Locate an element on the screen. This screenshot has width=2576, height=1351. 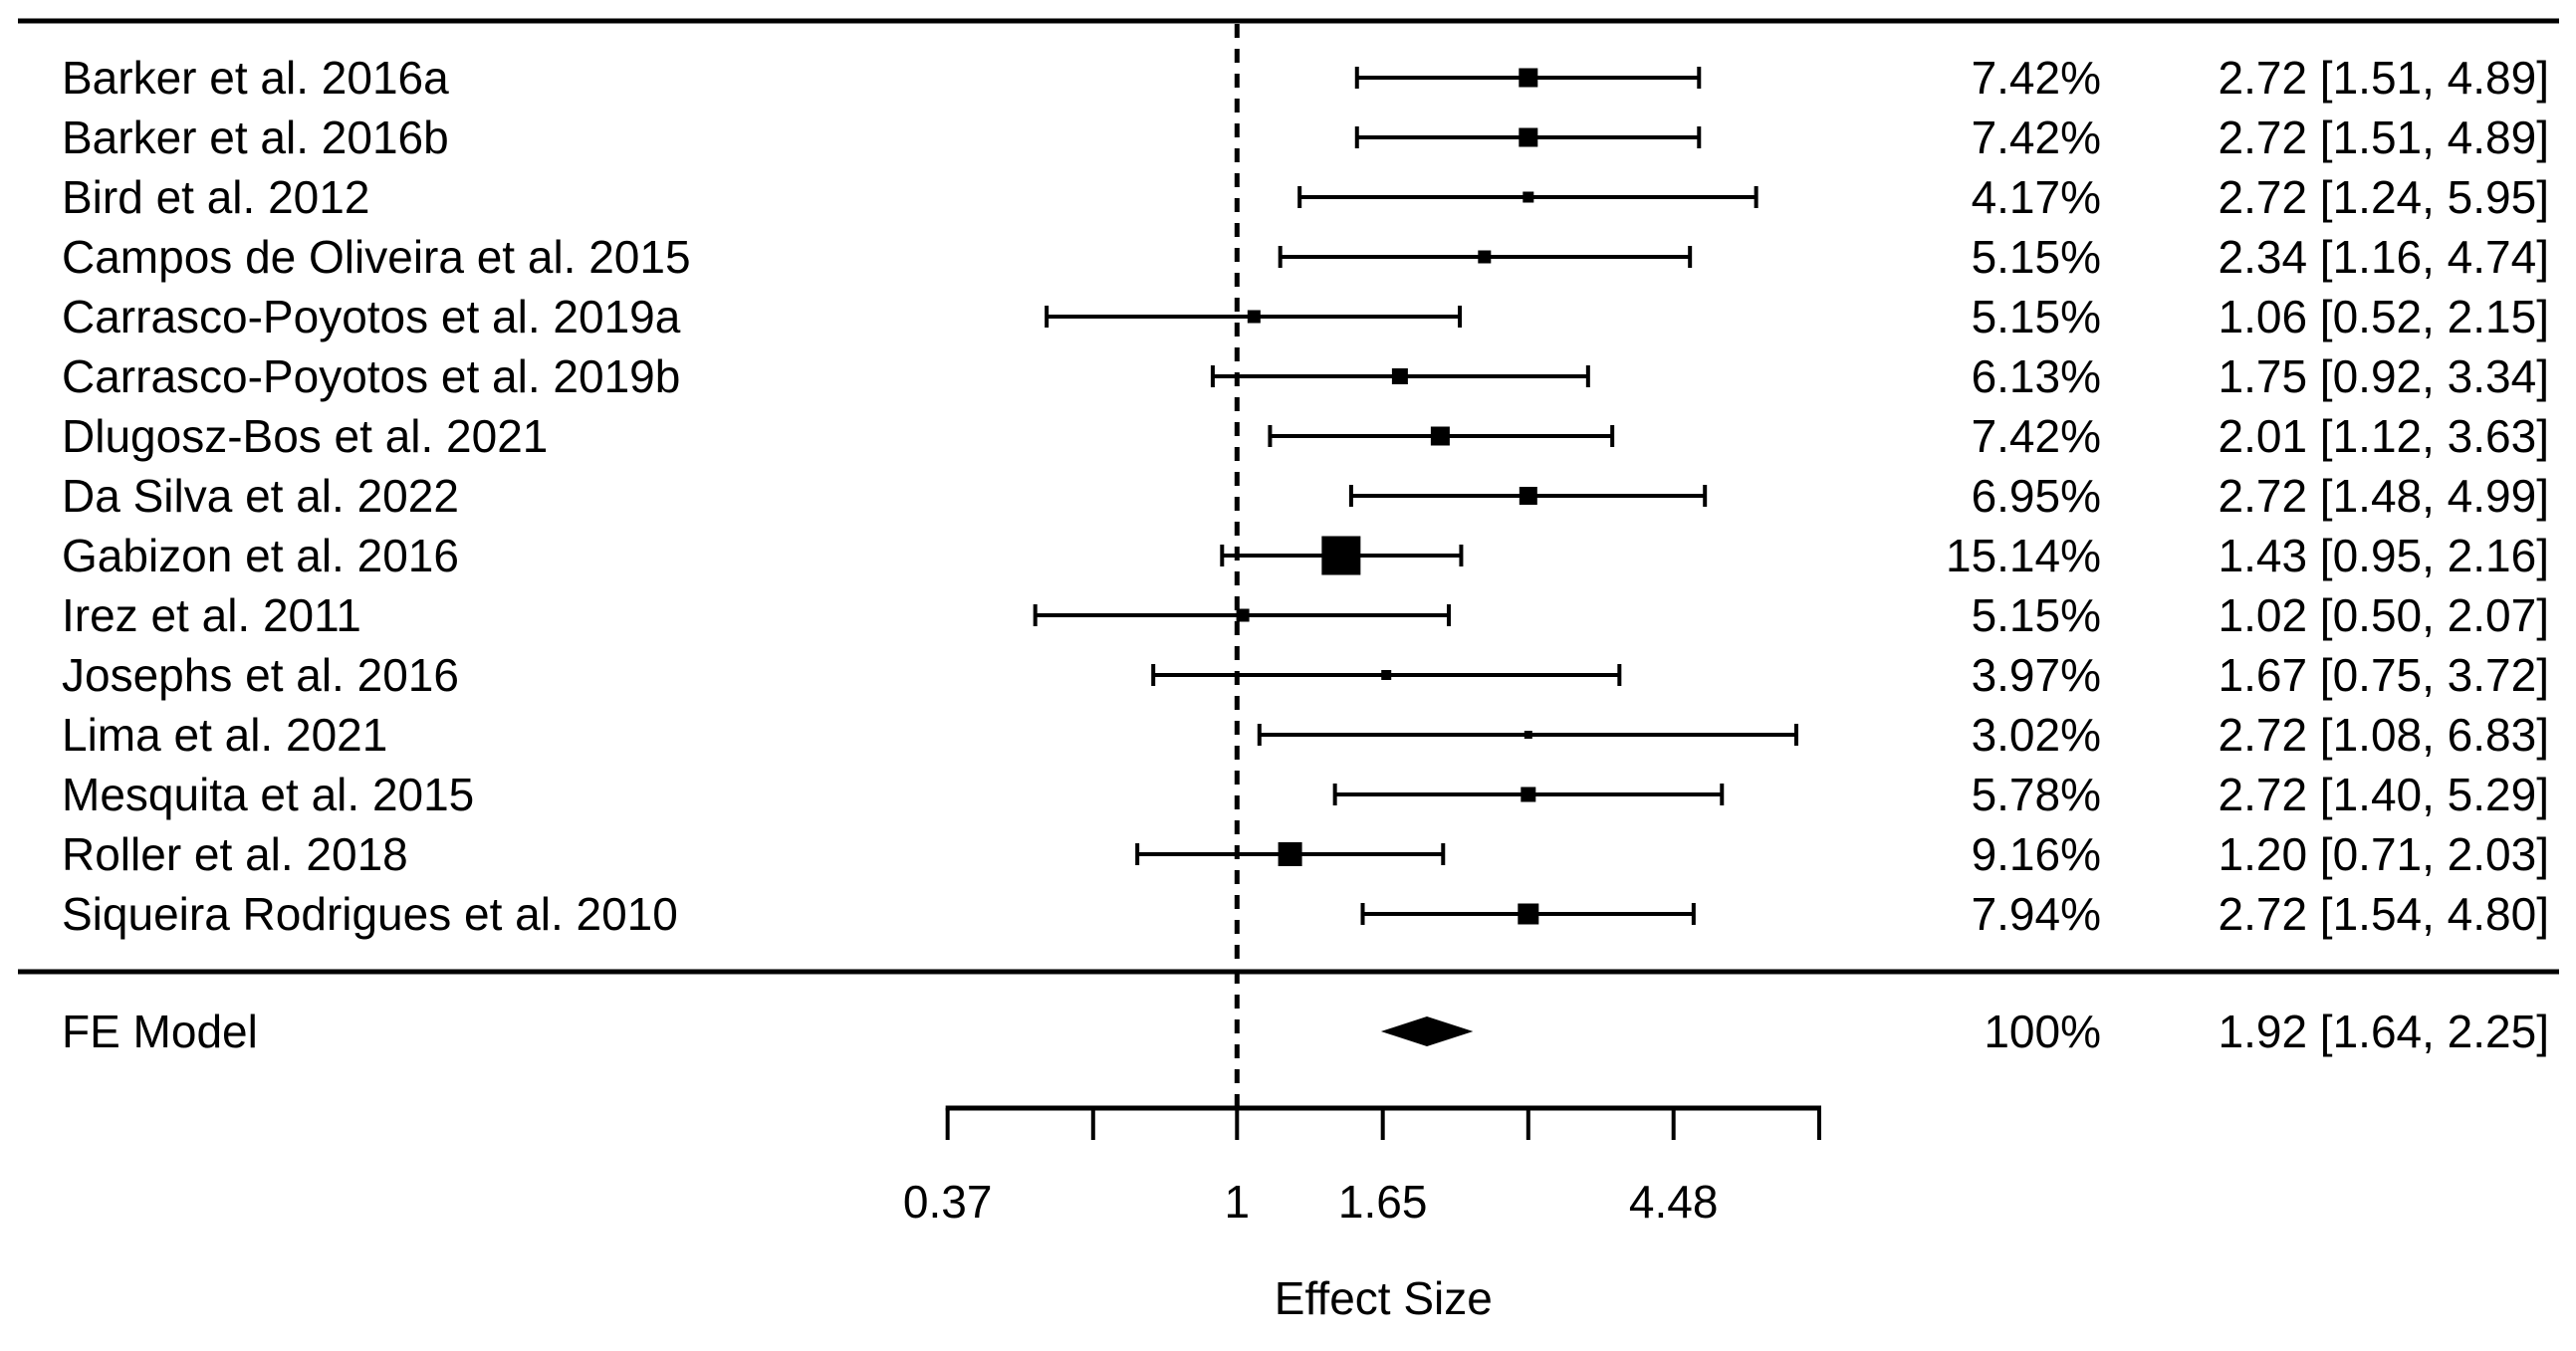
x-axis-title: Effect Size is located at coordinates (1384, 1298).